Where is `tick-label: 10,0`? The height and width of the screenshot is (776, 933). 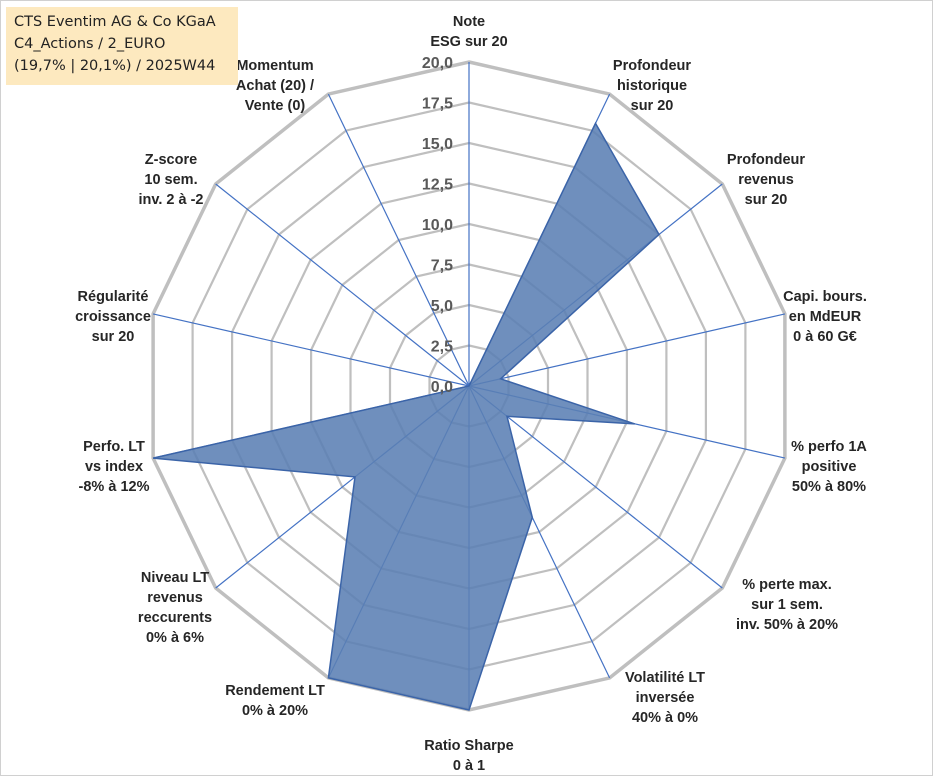 tick-label: 10,0 is located at coordinates (437, 225).